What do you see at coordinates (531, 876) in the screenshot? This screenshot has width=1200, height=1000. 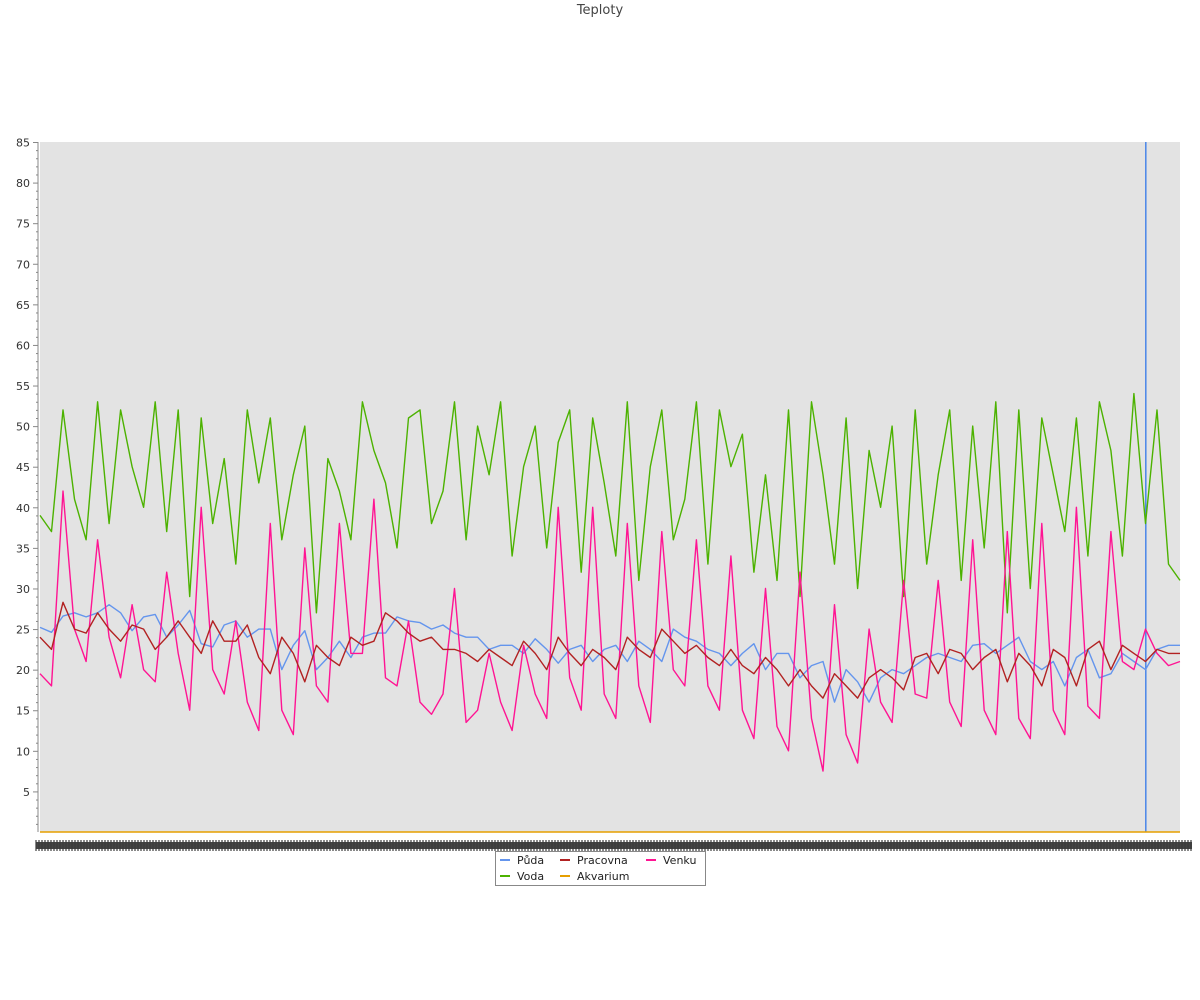 I see `legend-label: Voda` at bounding box center [531, 876].